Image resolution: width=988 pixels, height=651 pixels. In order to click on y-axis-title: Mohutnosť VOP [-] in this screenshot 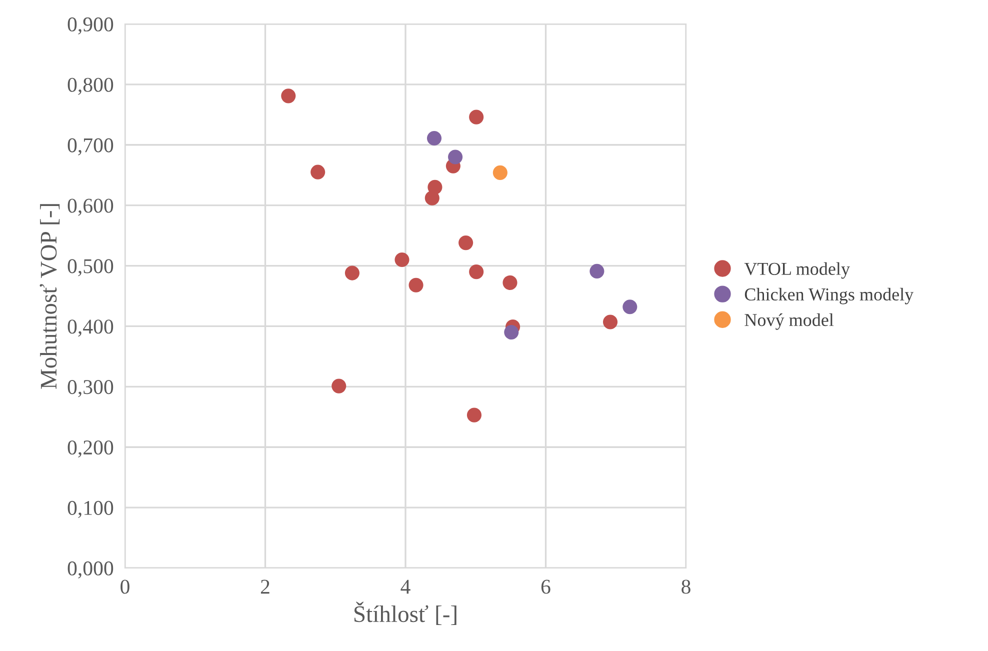, I will do `click(50, 296)`.